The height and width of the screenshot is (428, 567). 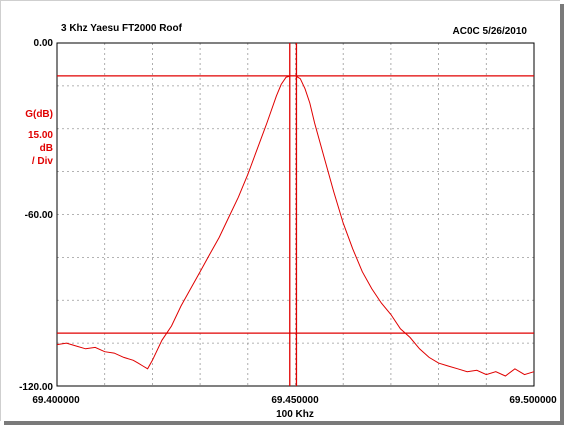 What do you see at coordinates (46, 148) in the screenshot?
I see `ylabel-scale-unit: dB` at bounding box center [46, 148].